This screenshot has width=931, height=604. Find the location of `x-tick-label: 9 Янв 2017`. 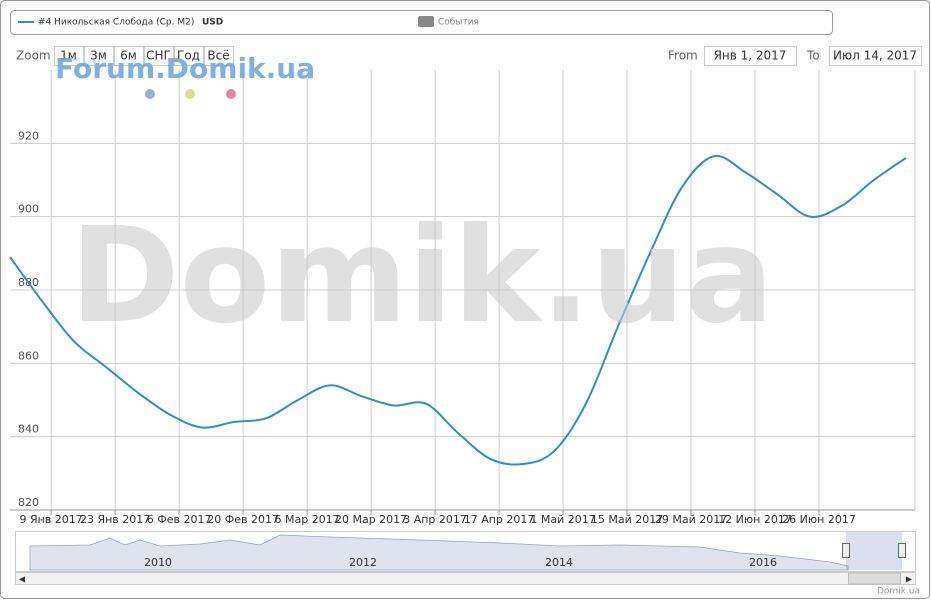

x-tick-label: 9 Янв 2017 is located at coordinates (50, 519).